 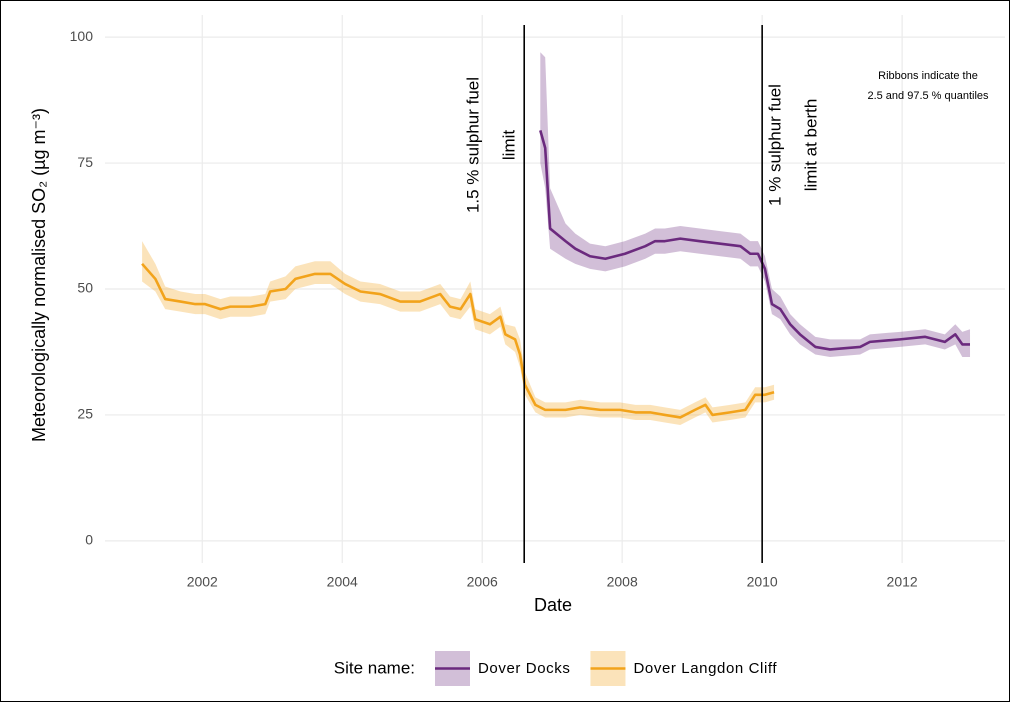 What do you see at coordinates (82, 36) in the screenshot?
I see `y-tick-label: 100` at bounding box center [82, 36].